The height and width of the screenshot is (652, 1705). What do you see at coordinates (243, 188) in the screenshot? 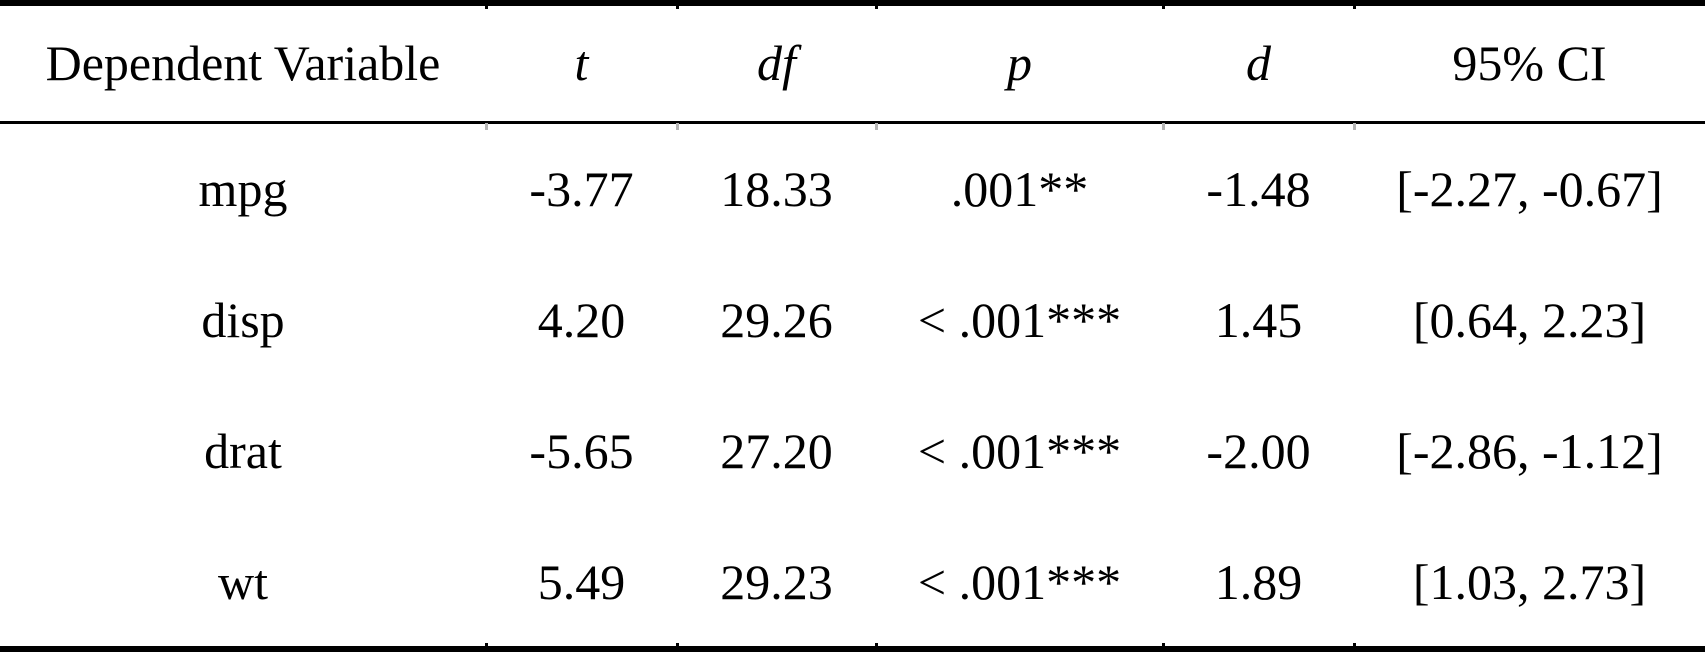
I see `row-label: mpg` at bounding box center [243, 188].